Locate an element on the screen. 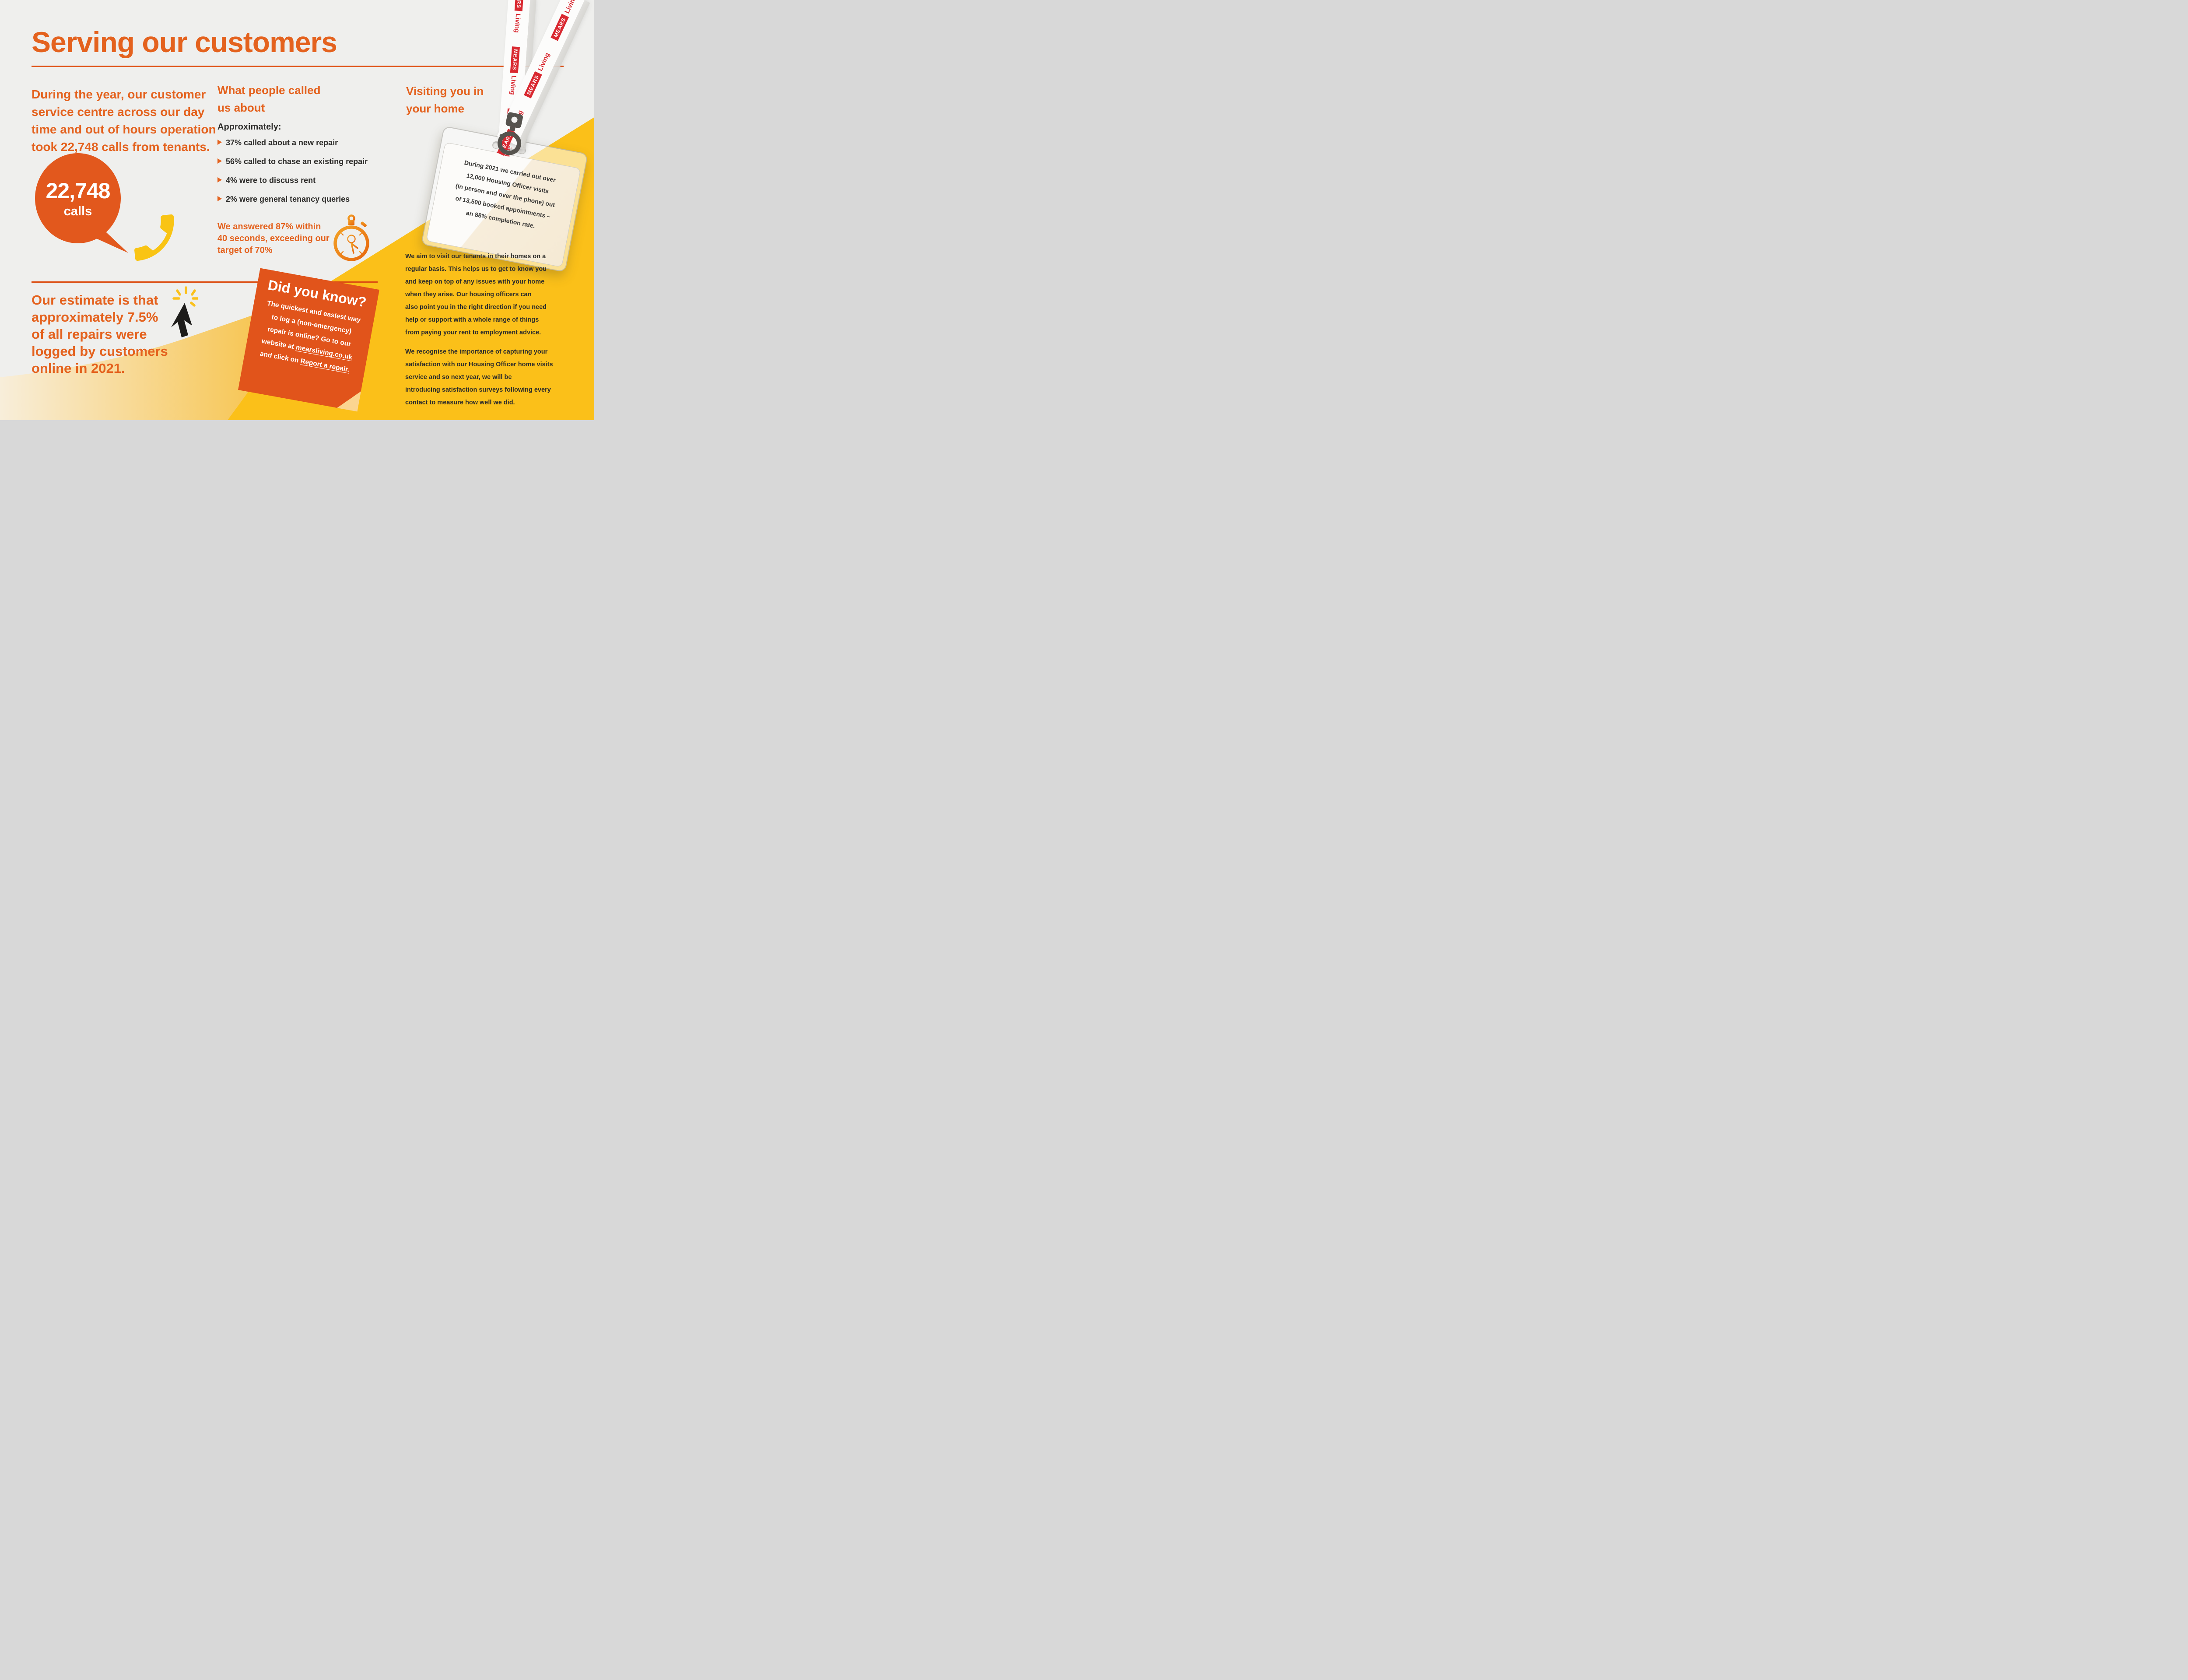 This screenshot has width=2188, height=1680. list-item-label: 2% were general tenancy queries is located at coordinates (288, 199).